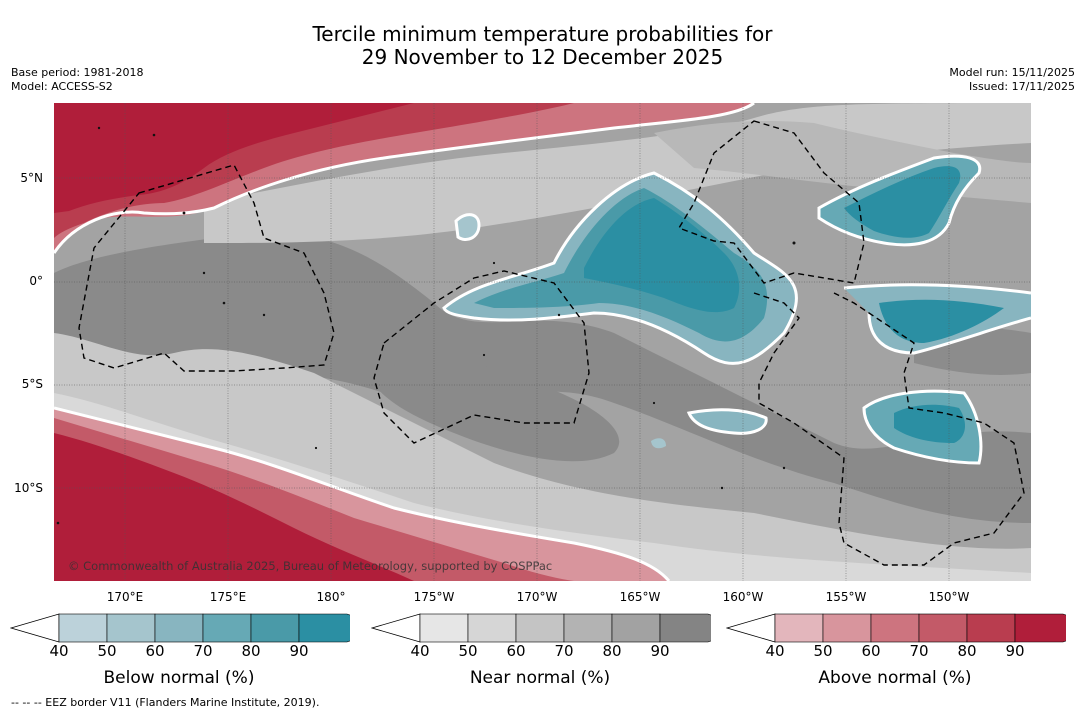  I want to click on colorbar-below-normal, so click(180, 628).